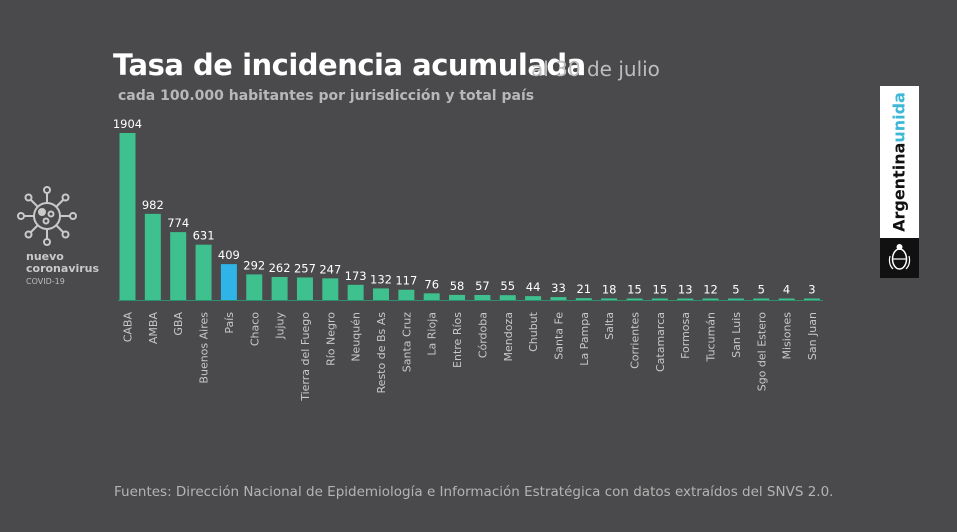 The width and height of the screenshot is (957, 532). I want to click on value-label-sgo-del-estero: 5, so click(761, 290).